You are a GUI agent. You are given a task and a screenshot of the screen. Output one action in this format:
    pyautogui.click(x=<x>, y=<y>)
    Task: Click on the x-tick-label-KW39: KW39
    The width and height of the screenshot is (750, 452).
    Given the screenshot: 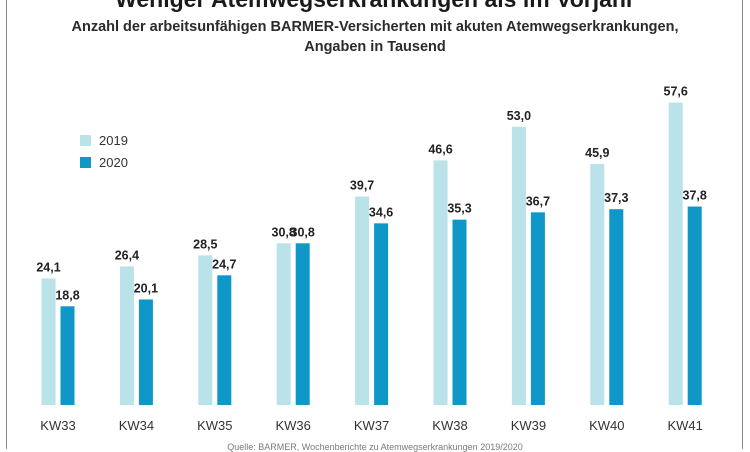 What is the action you would take?
    pyautogui.click(x=528, y=425)
    